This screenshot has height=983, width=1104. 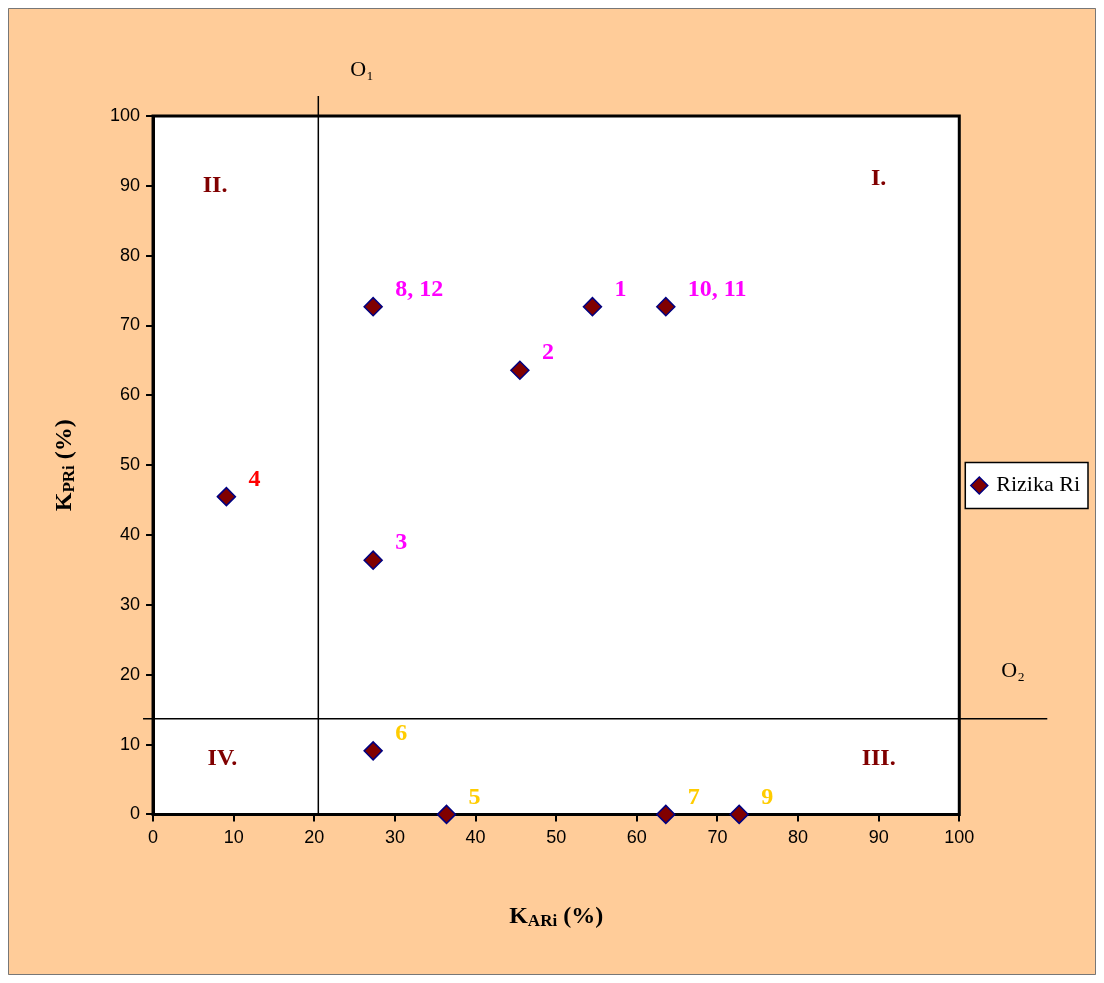 I want to click on x-tick-label: 100, so click(x=959, y=837).